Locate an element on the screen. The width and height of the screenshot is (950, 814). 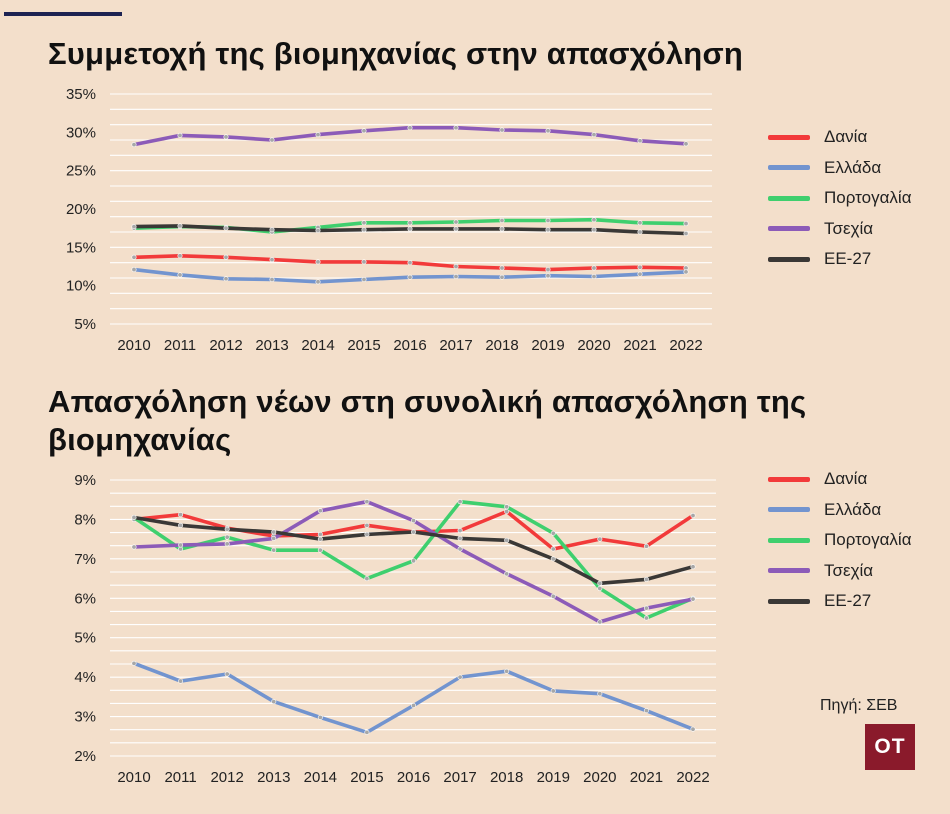
y-tick-label: 7% is located at coordinates (85, 559).